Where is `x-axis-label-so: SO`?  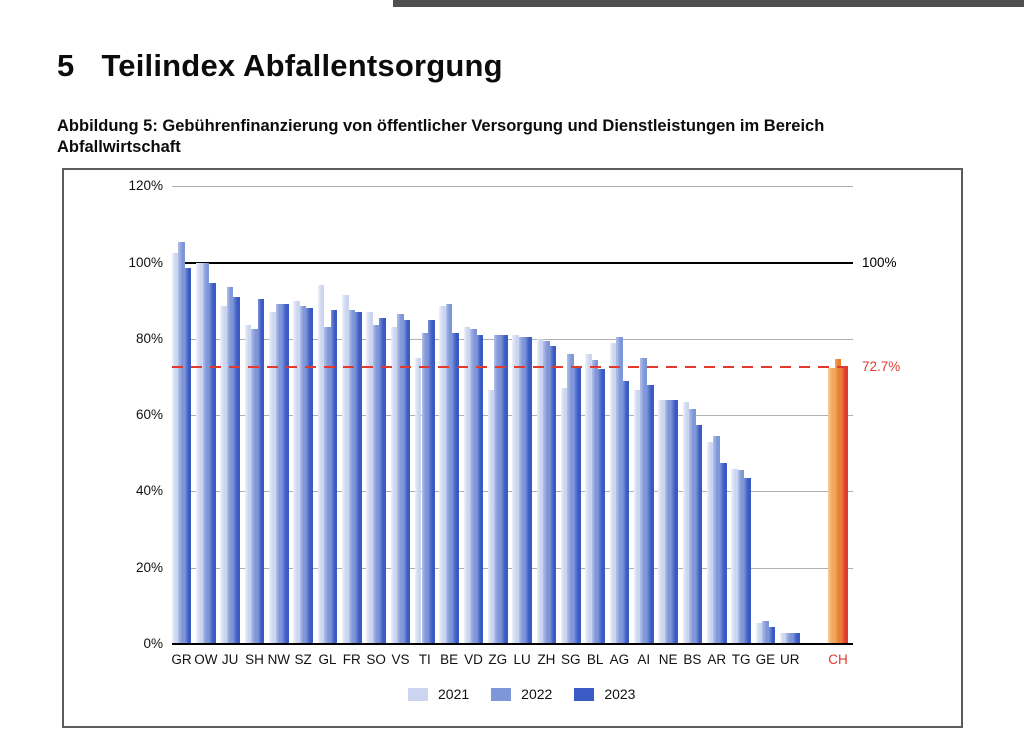 x-axis-label-so: SO is located at coordinates (376, 659).